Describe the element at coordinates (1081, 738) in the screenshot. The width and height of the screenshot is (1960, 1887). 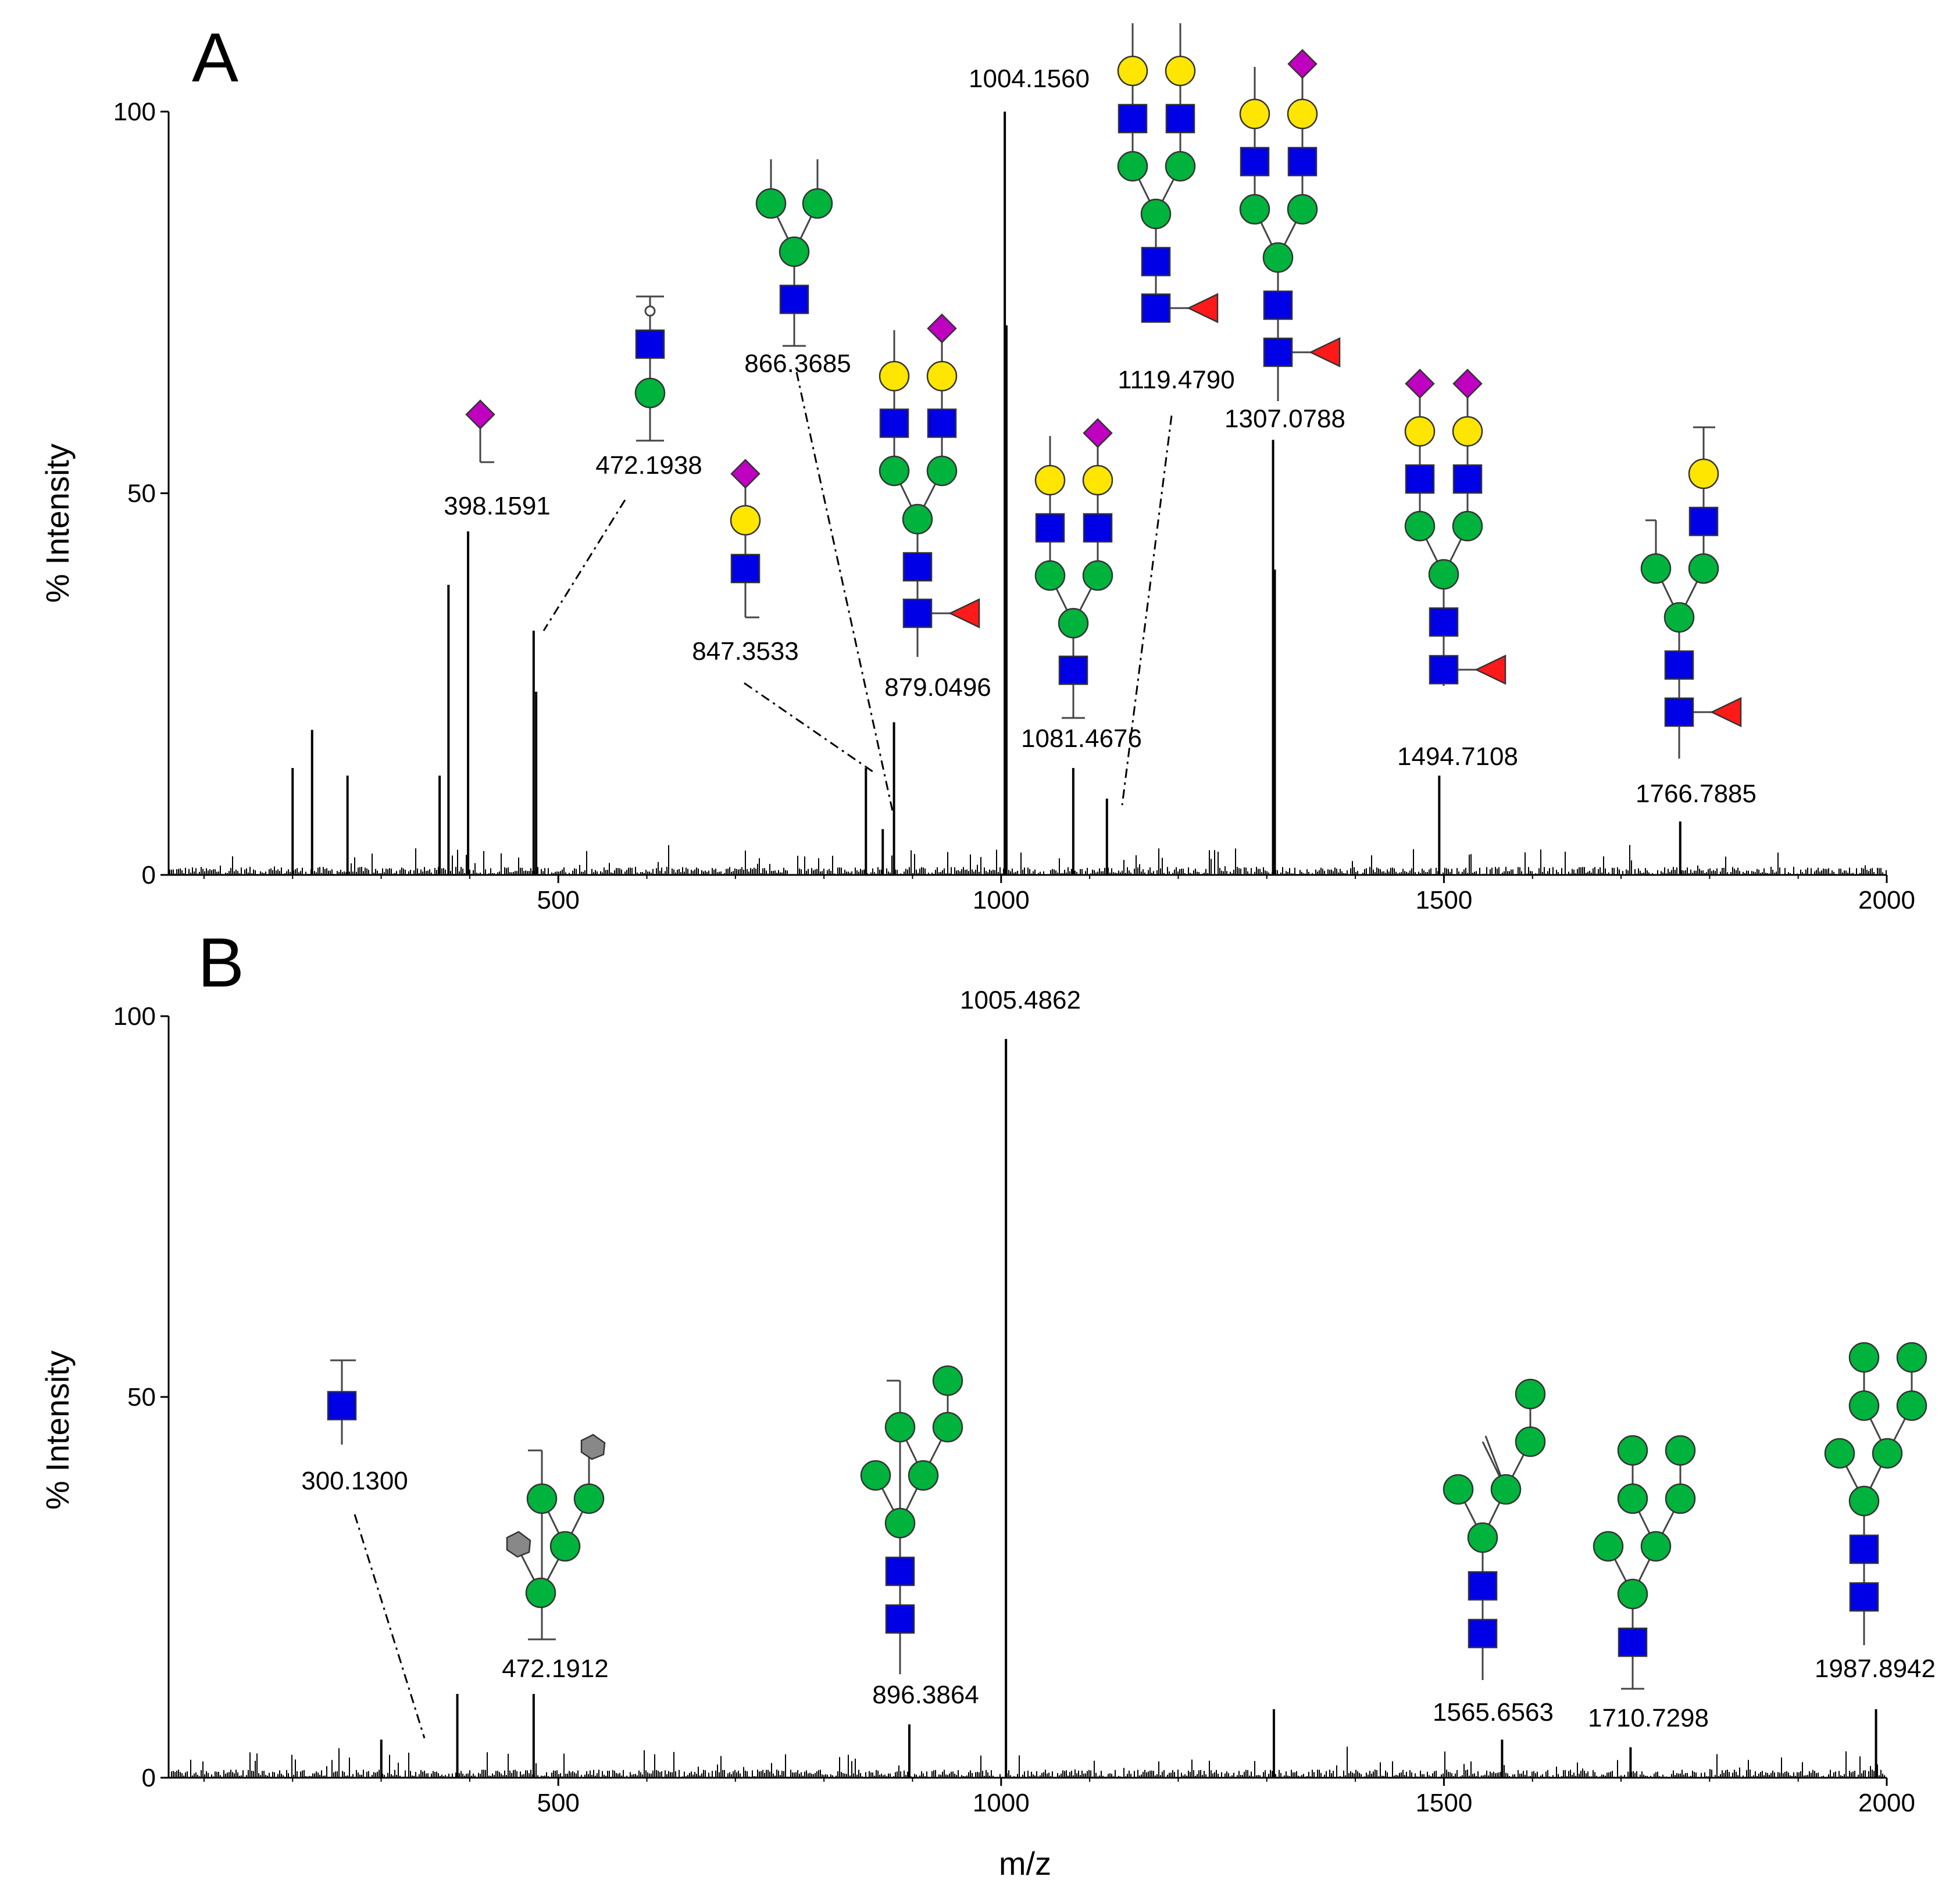
I see `peak-label: 1081.4676` at that location.